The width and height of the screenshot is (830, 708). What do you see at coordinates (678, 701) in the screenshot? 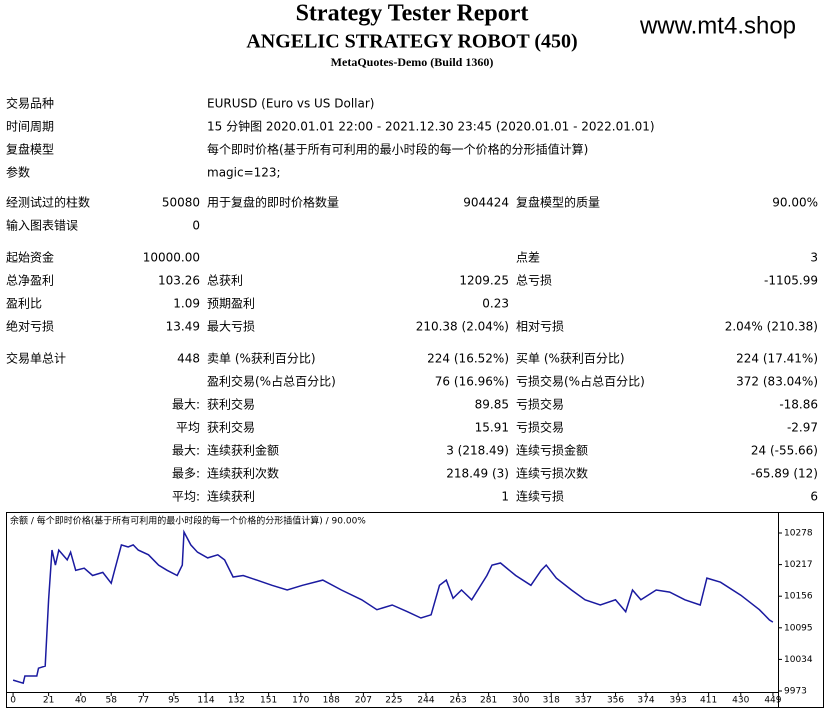
I see `x-tick-label: 393` at bounding box center [678, 701].